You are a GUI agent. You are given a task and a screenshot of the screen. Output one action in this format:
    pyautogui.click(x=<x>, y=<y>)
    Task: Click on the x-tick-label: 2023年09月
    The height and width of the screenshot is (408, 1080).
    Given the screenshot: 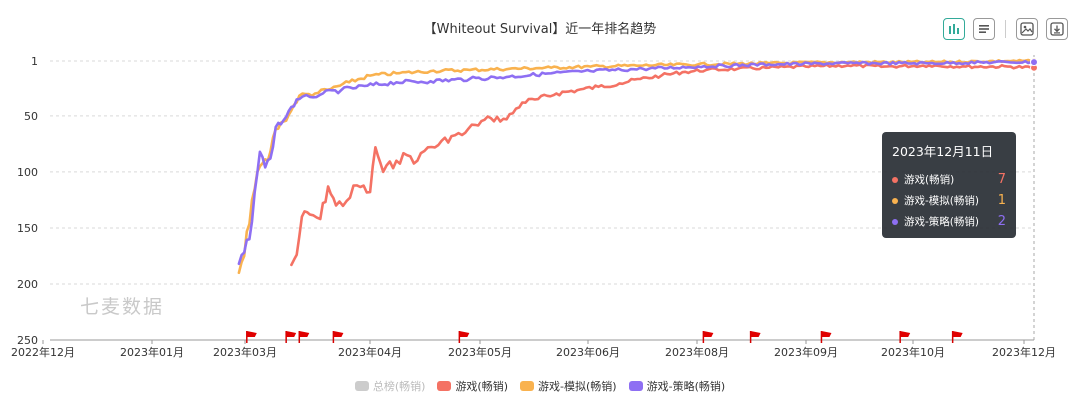 What is the action you would take?
    pyautogui.click(x=806, y=352)
    